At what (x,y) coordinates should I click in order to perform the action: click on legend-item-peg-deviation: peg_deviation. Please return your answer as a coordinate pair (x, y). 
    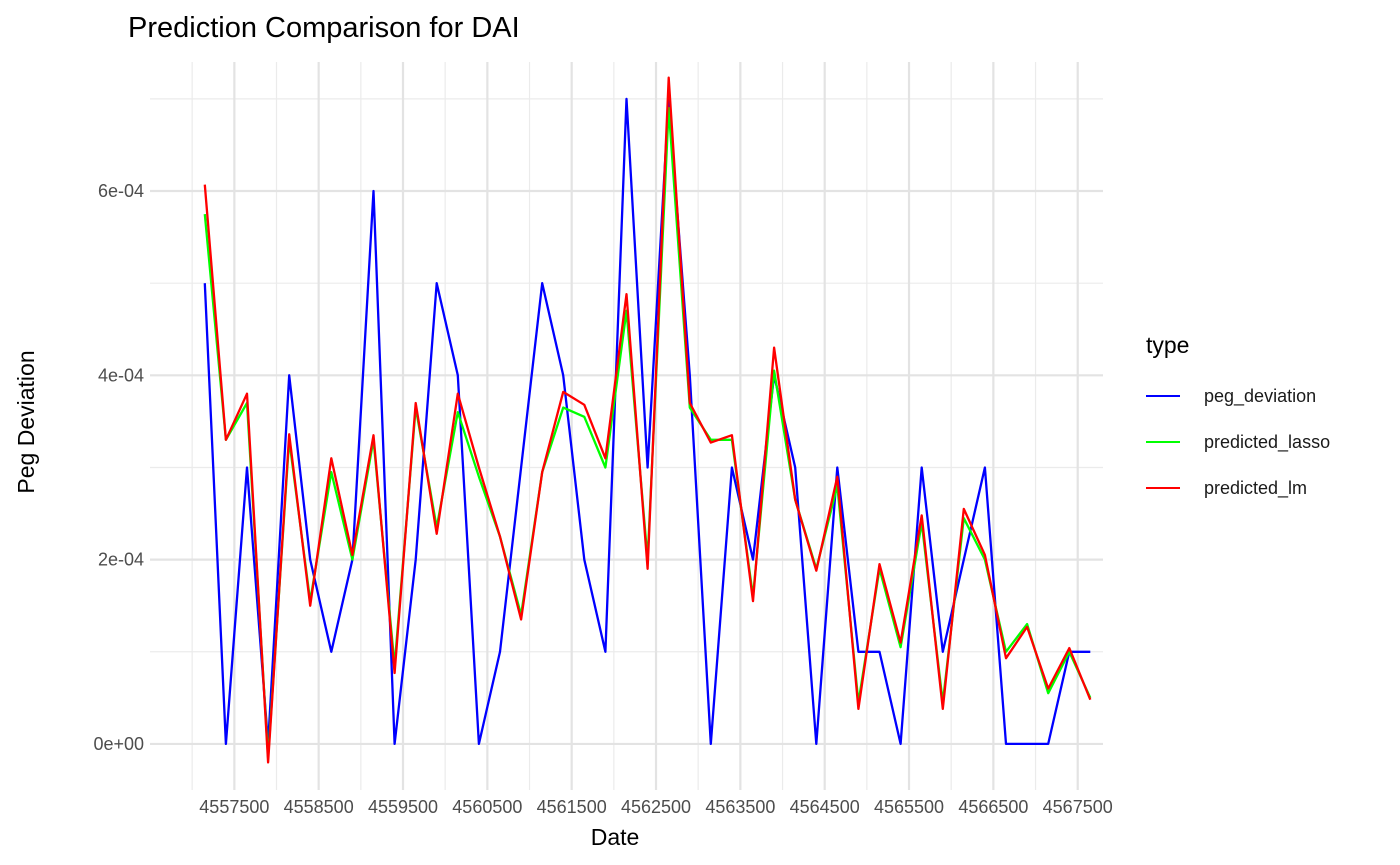
    Looking at the image, I should click on (1238, 396).